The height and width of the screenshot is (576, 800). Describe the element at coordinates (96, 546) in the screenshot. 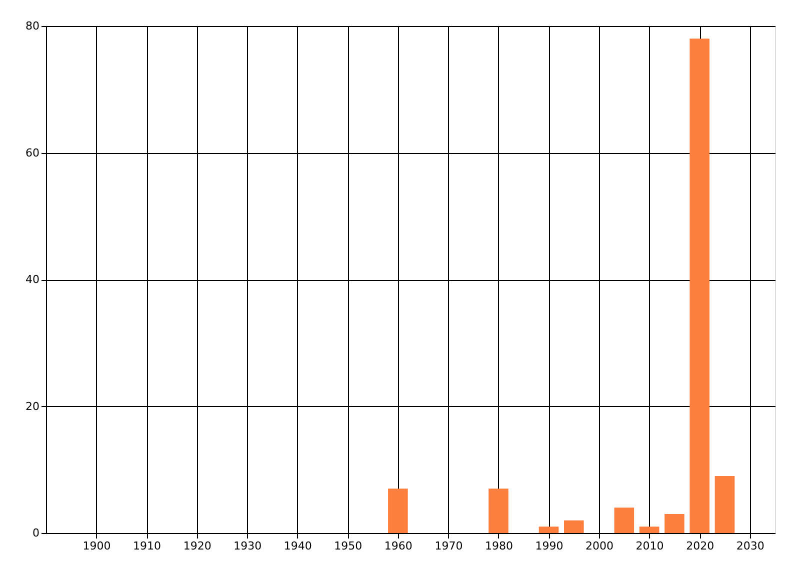

I see `x-tick-label: 1900` at that location.